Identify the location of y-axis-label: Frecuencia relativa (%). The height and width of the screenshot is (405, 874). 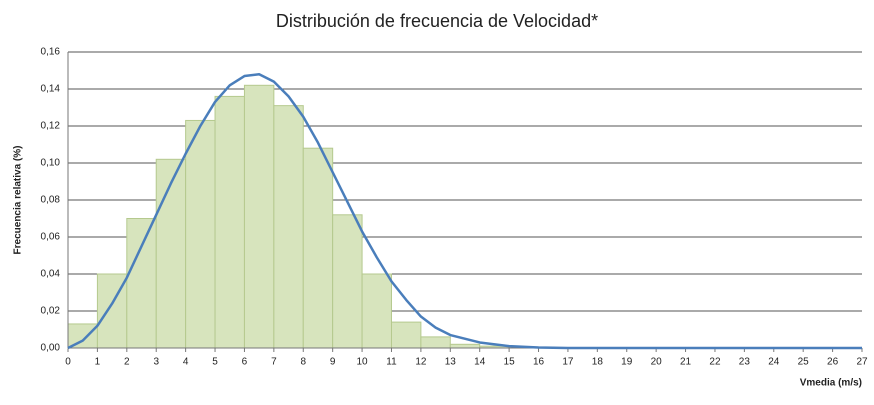
(18, 200).